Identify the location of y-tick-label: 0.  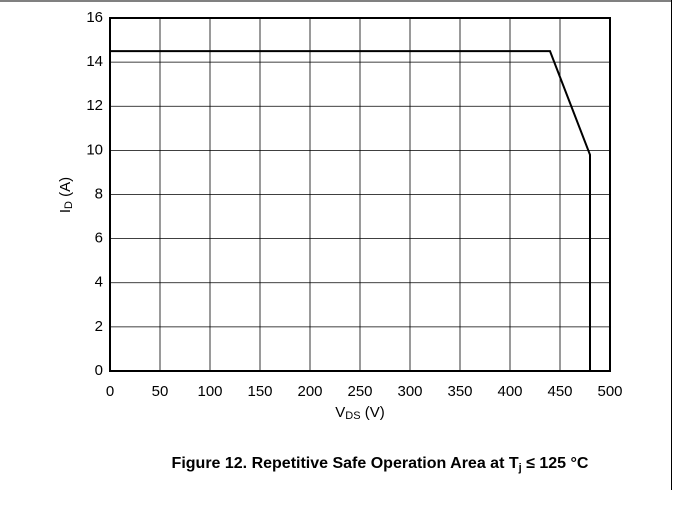
(99, 370).